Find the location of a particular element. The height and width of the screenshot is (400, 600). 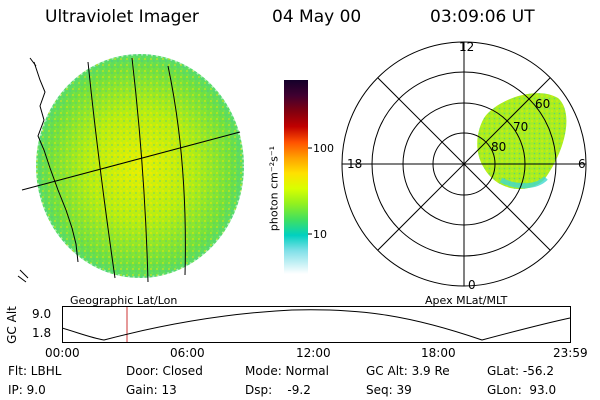

altitude-ytick-9: 9.0 is located at coordinates (42, 314).